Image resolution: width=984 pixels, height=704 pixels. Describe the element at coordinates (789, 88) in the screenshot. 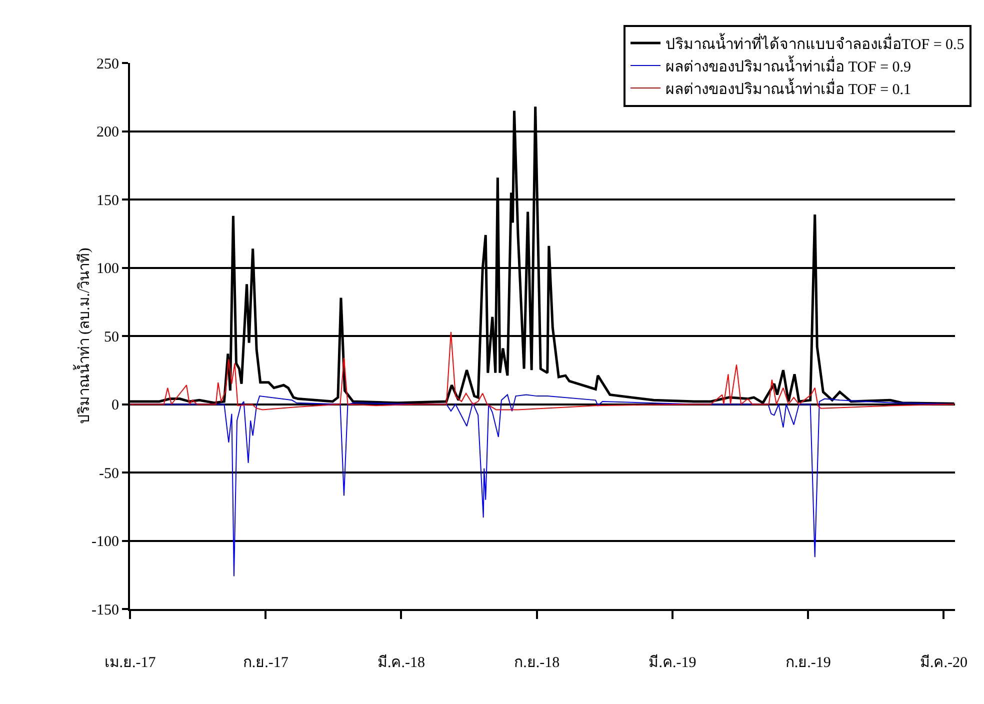

I see `legend-label: ผลต่างของปริมาณน้ำท่าเมื่อ TOF = 0.1` at that location.